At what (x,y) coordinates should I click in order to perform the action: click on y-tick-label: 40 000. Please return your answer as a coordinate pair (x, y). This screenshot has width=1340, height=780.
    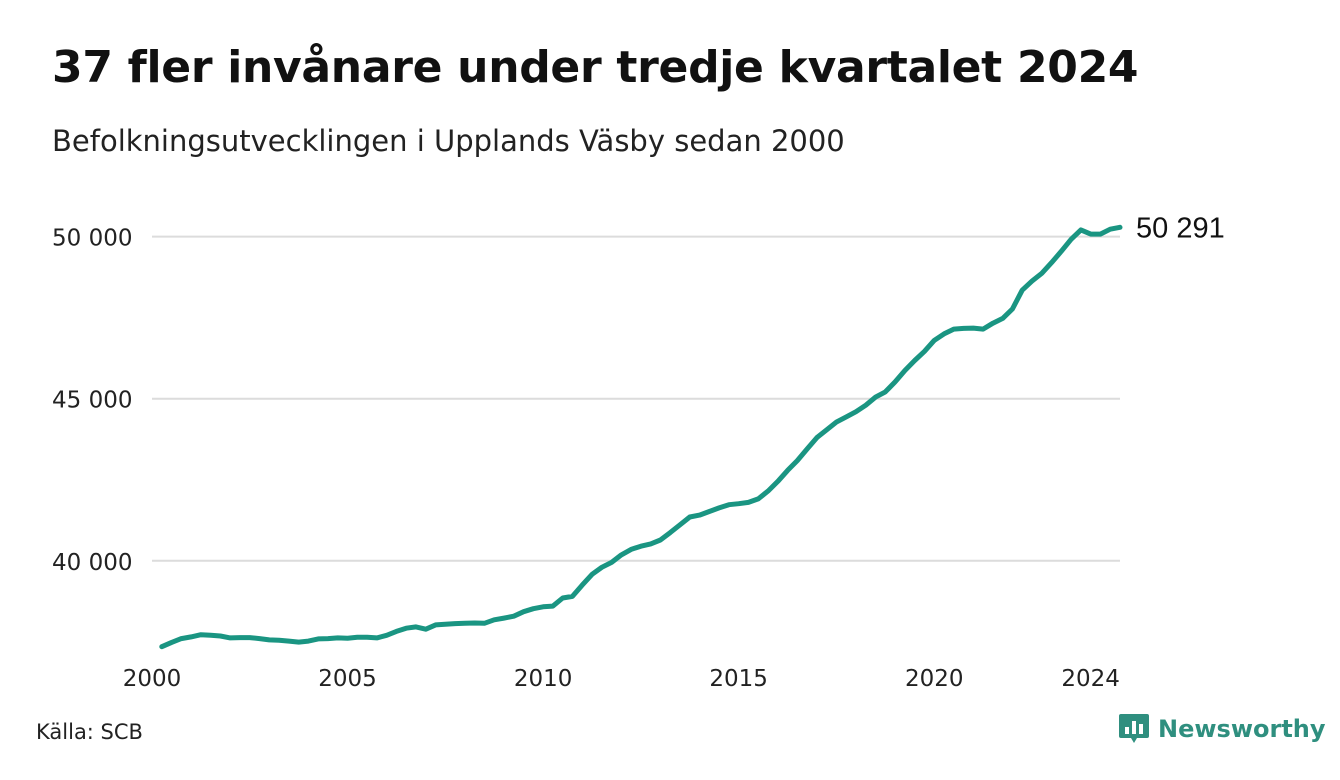
    Looking at the image, I should click on (92, 563).